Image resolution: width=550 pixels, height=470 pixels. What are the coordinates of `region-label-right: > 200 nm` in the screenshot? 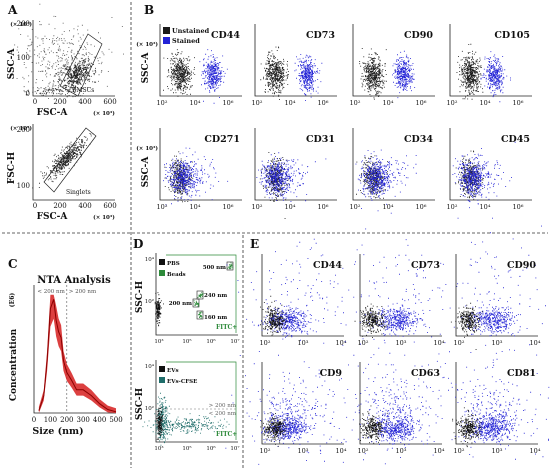 It's located at (83, 292).